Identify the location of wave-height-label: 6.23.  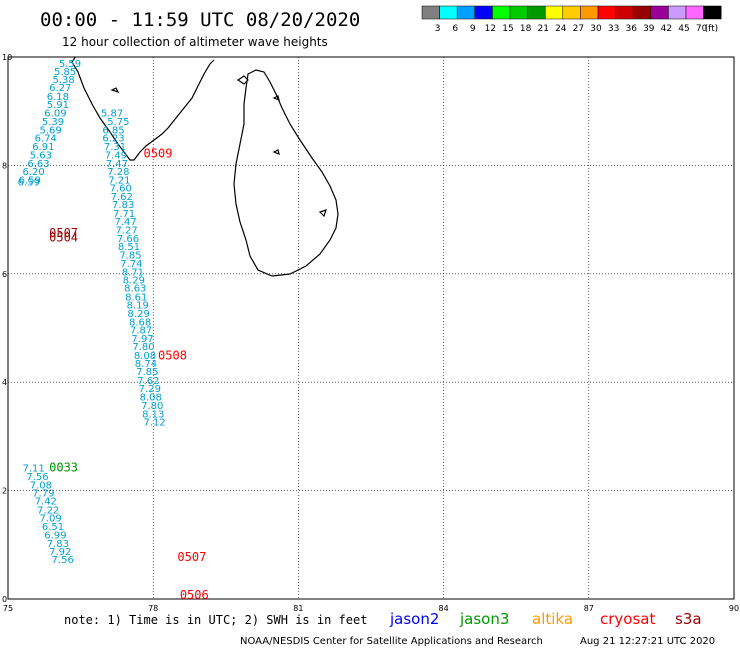
(113, 139).